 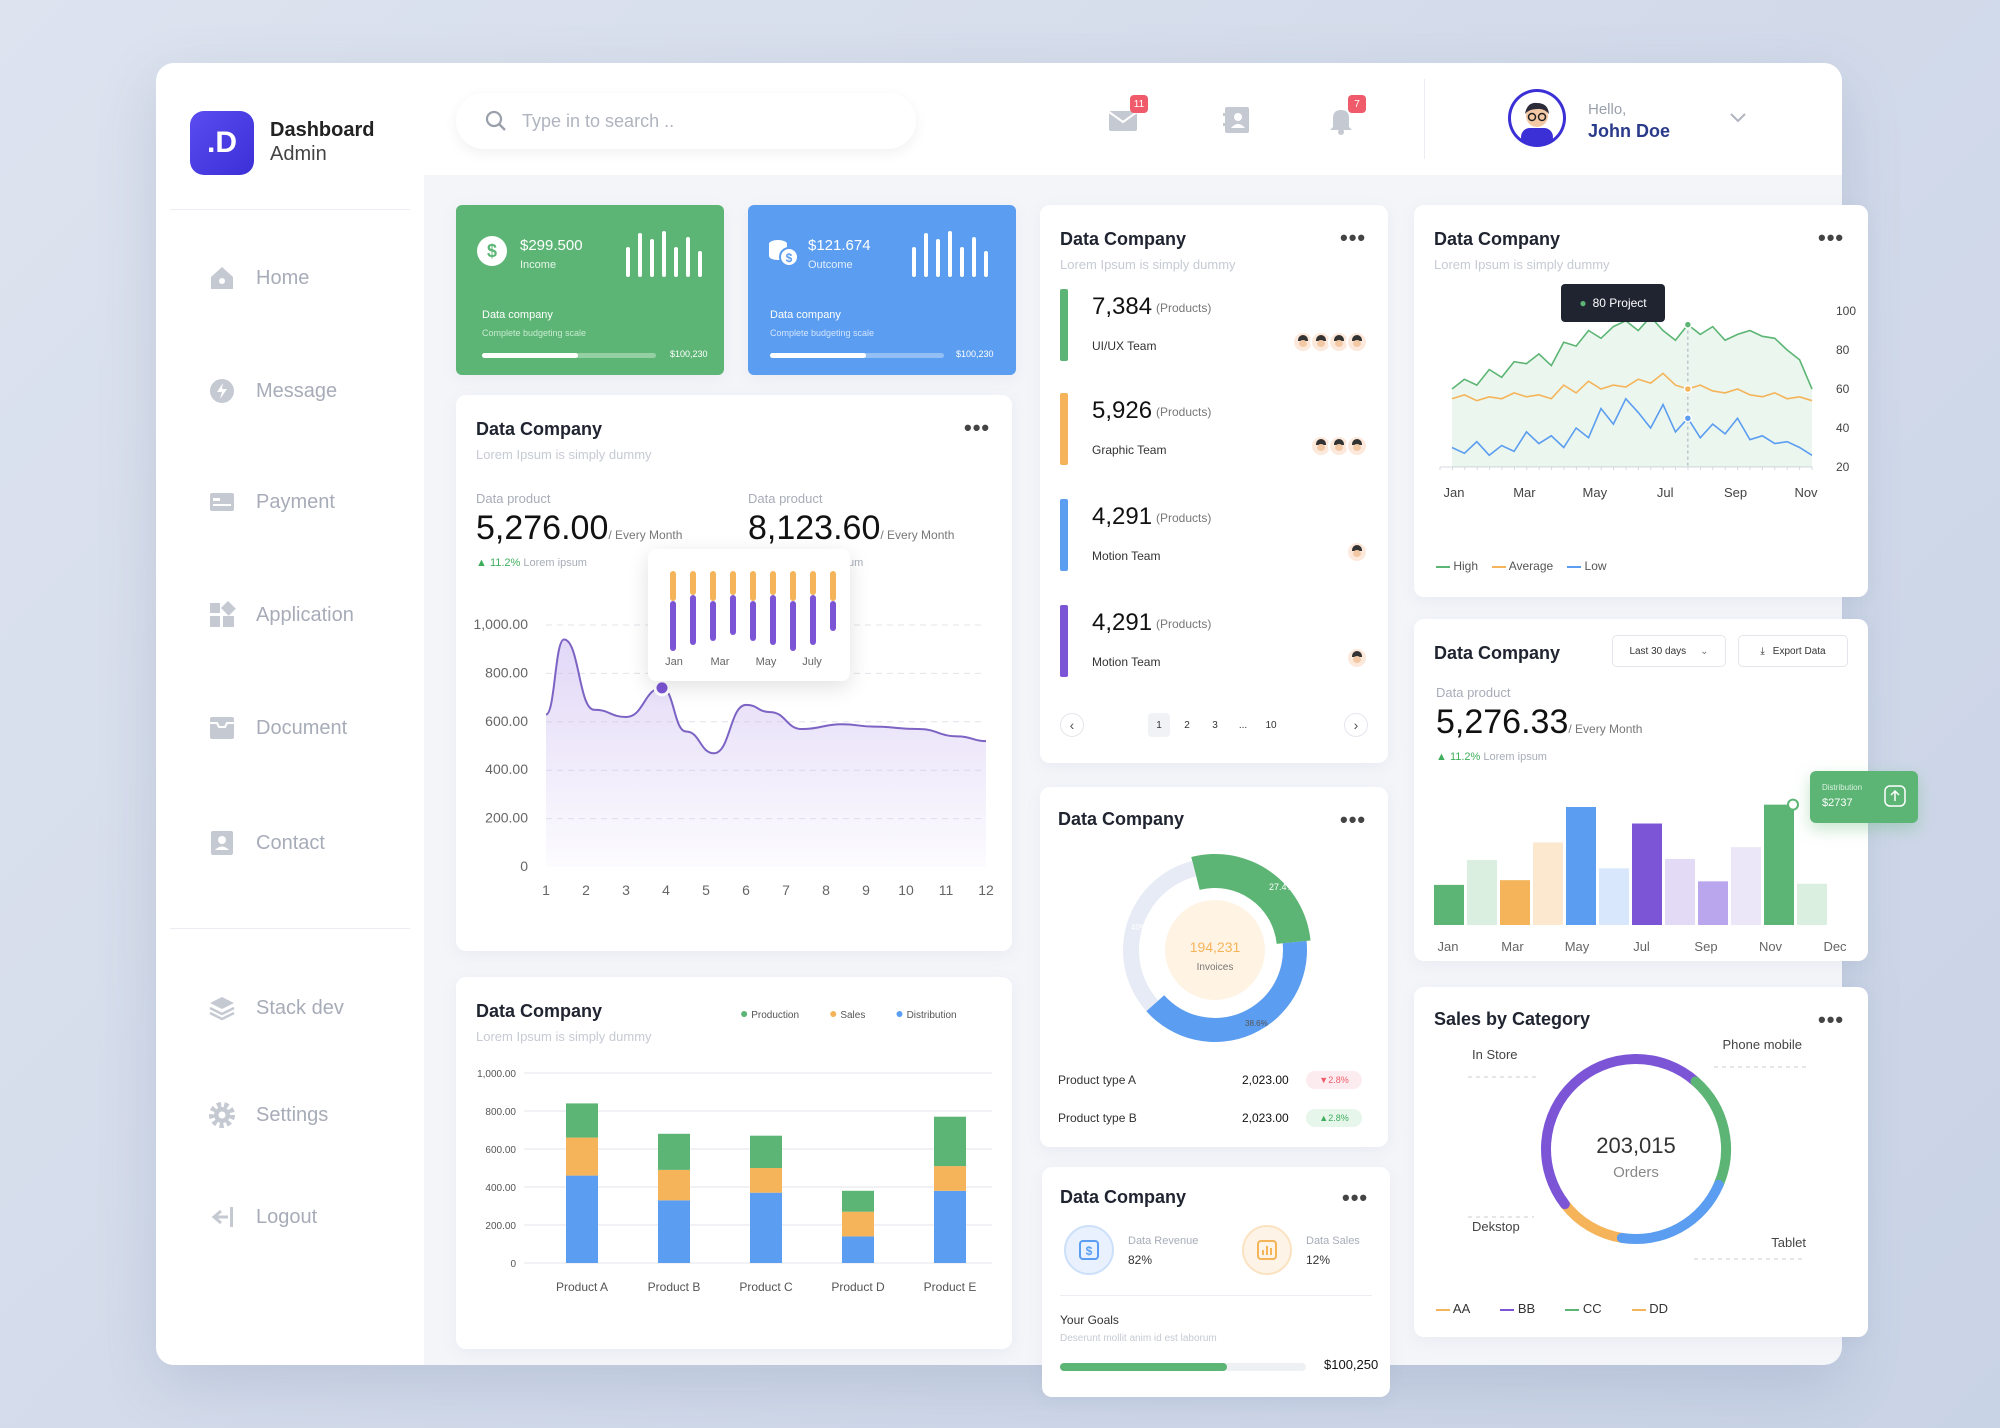 I want to click on sidebar-item-contact: Contact, so click(x=266, y=843).